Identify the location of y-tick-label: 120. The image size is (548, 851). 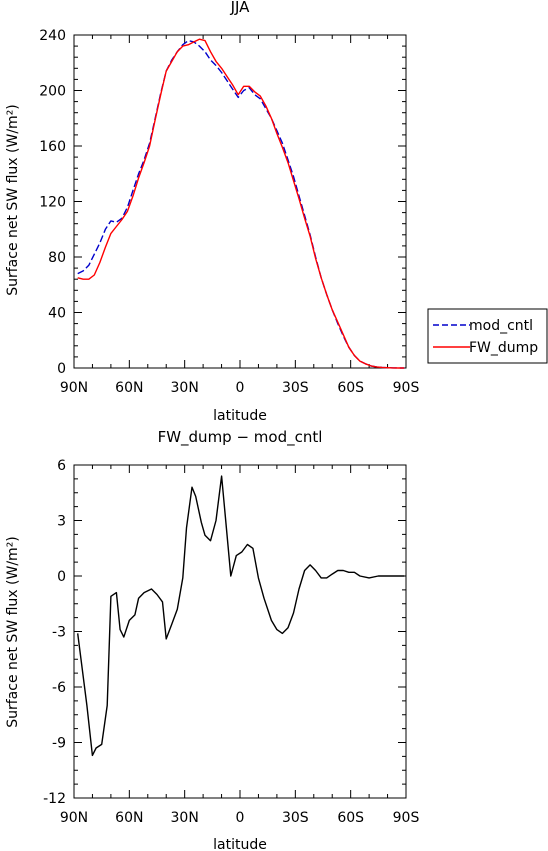
(52, 203).